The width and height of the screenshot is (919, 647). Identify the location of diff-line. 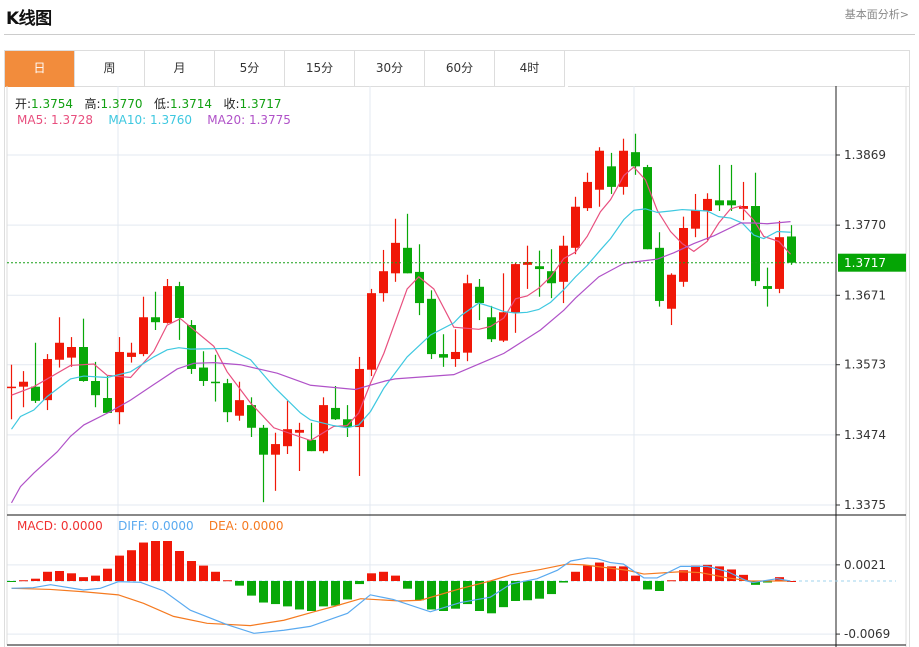
(401, 595).